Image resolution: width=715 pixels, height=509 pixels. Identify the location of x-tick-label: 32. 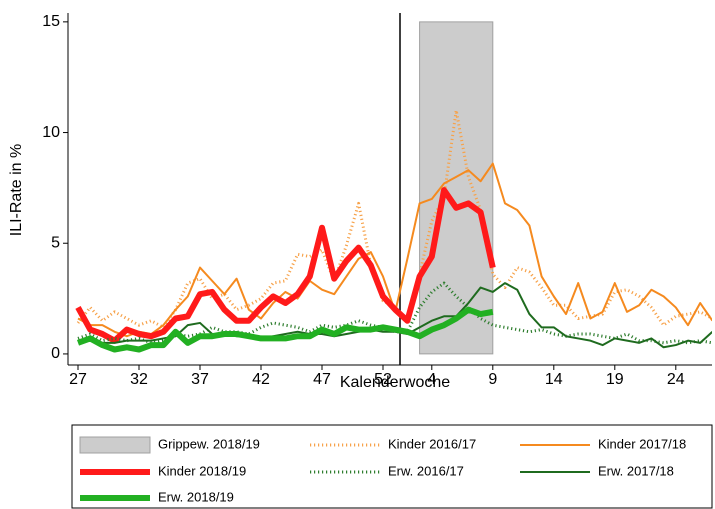
(139, 379).